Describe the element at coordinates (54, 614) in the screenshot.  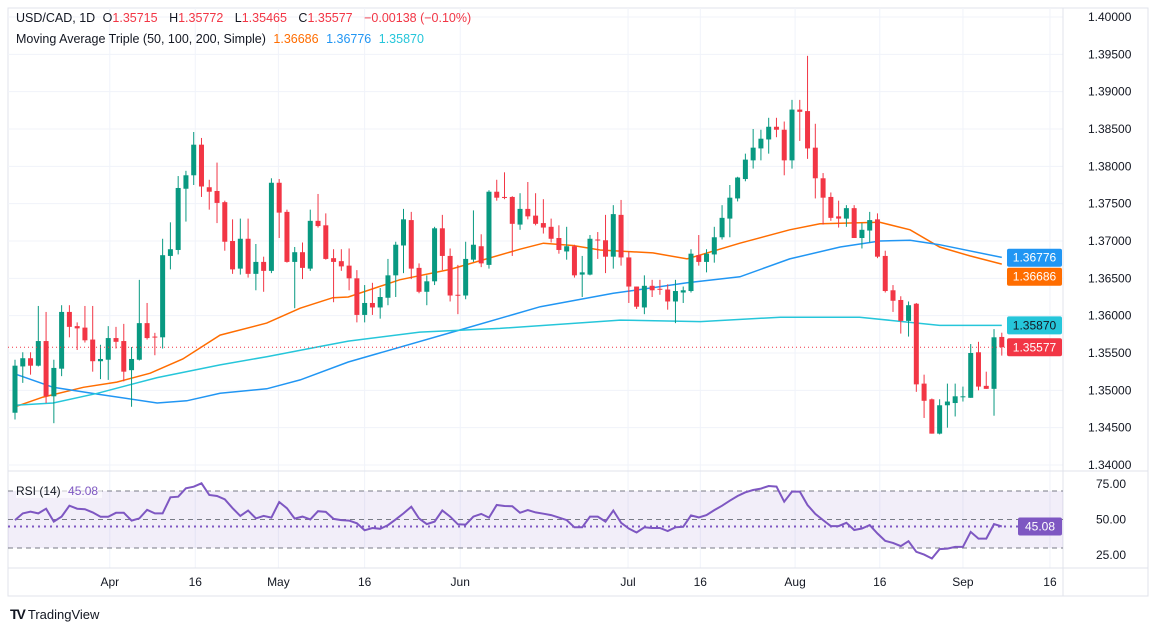
I see `tradingview-logo: TV TradingView` at that location.